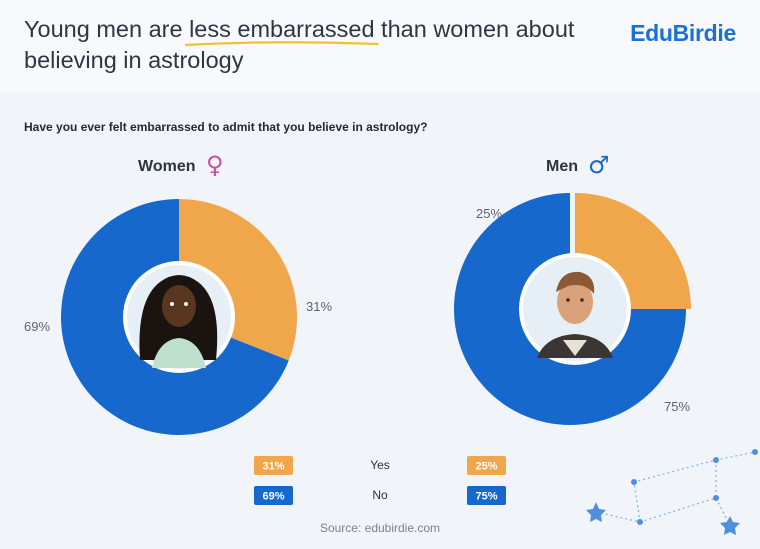 The image size is (760, 549). I want to click on title-highlight-text: less embarrassed, so click(282, 29).